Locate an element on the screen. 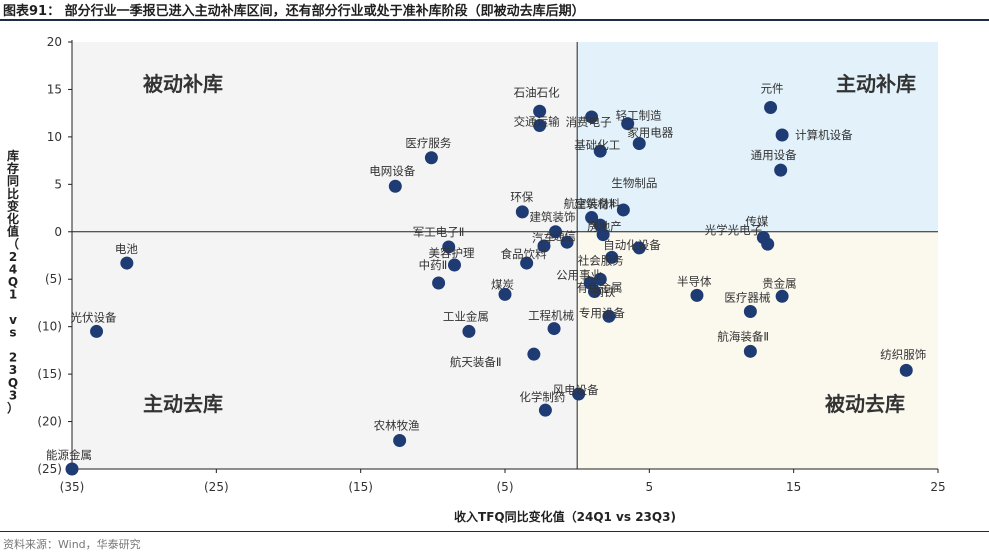  point-label: 建筑材料 is located at coordinates (597, 204).